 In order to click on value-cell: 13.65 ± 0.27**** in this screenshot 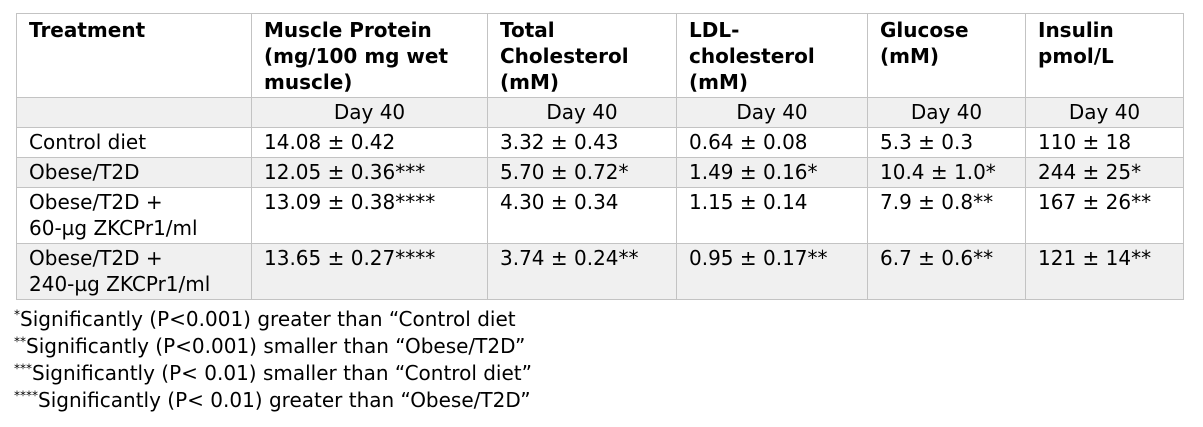, I will do `click(369, 271)`.